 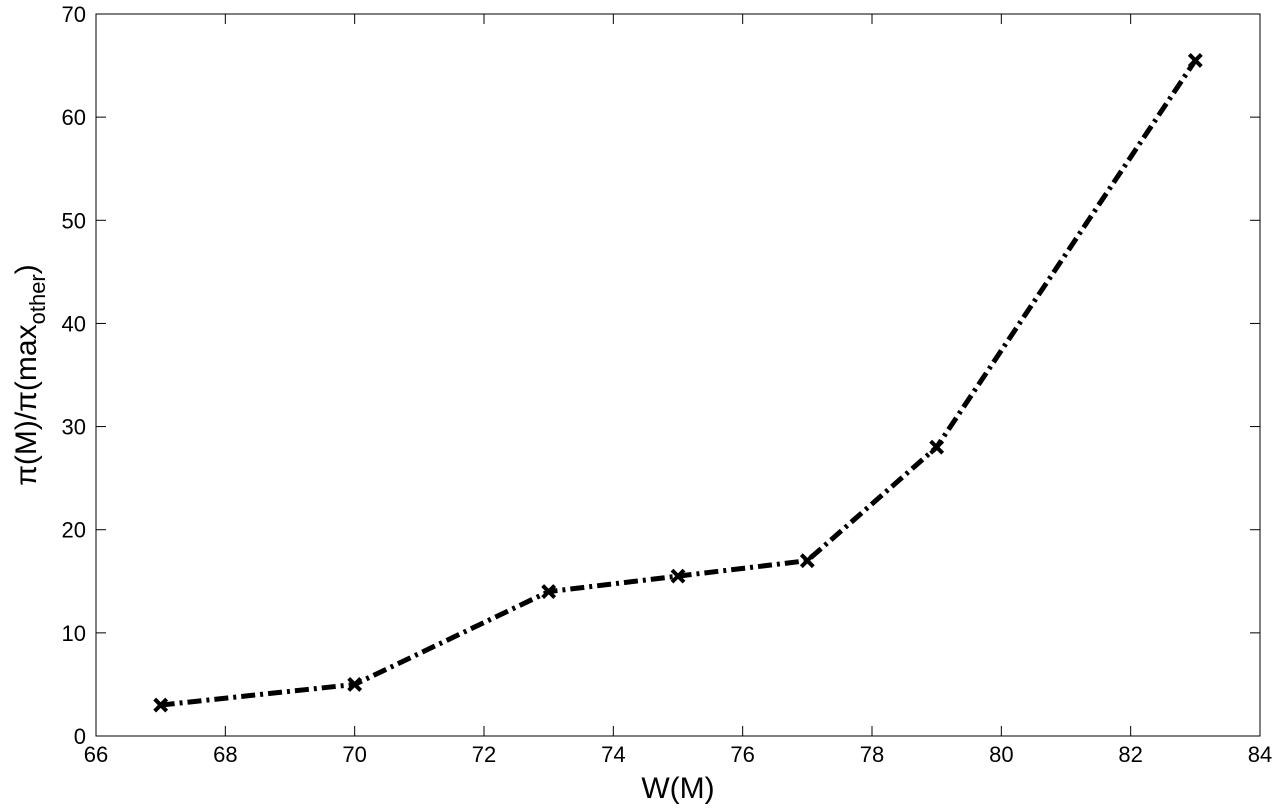 What do you see at coordinates (225, 754) in the screenshot?
I see `x-tick-label: 68` at bounding box center [225, 754].